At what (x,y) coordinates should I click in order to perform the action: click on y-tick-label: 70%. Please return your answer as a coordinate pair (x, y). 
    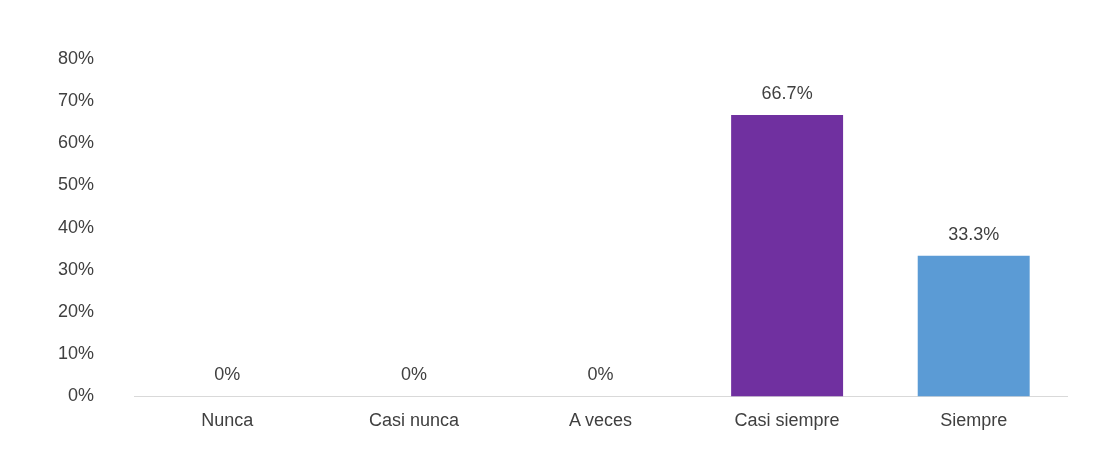
    Looking at the image, I should click on (76, 99).